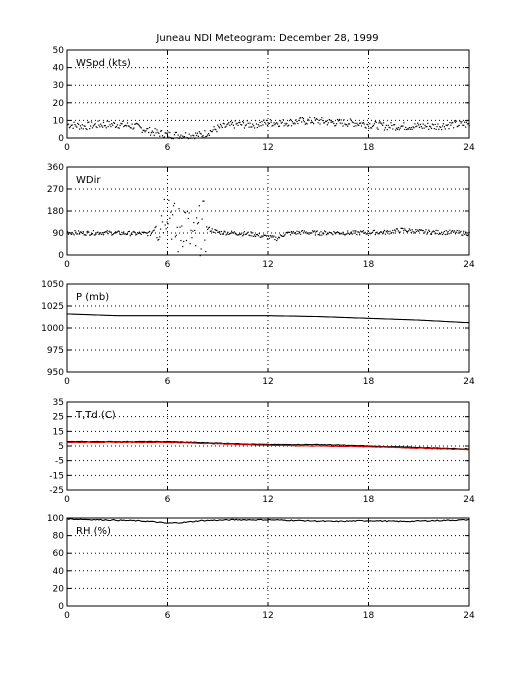  What do you see at coordinates (469, 382) in the screenshot?
I see `pressure-xtick-label: 24` at bounding box center [469, 382].